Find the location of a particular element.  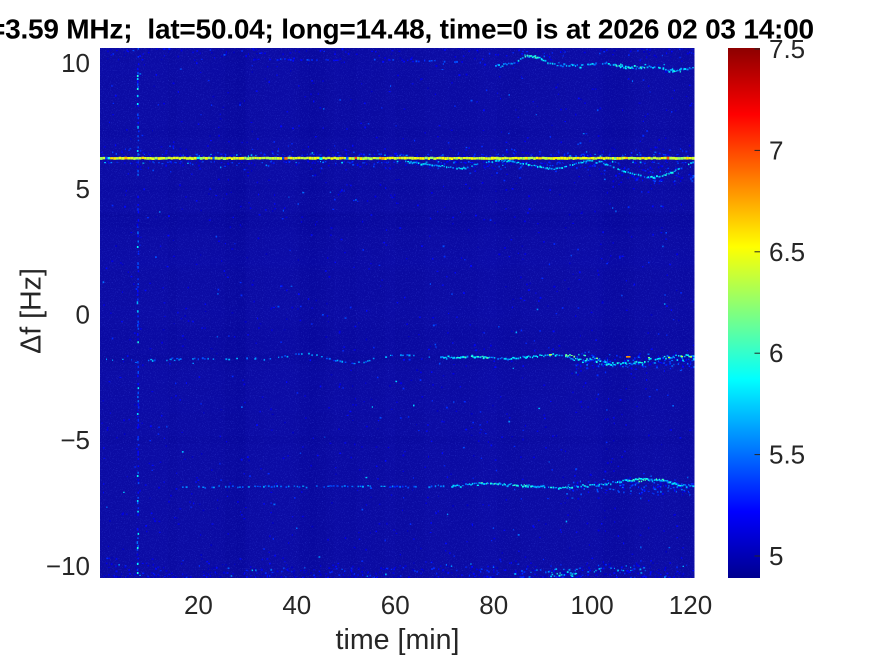

svg-text: 100 is located at coordinates (591, 605).